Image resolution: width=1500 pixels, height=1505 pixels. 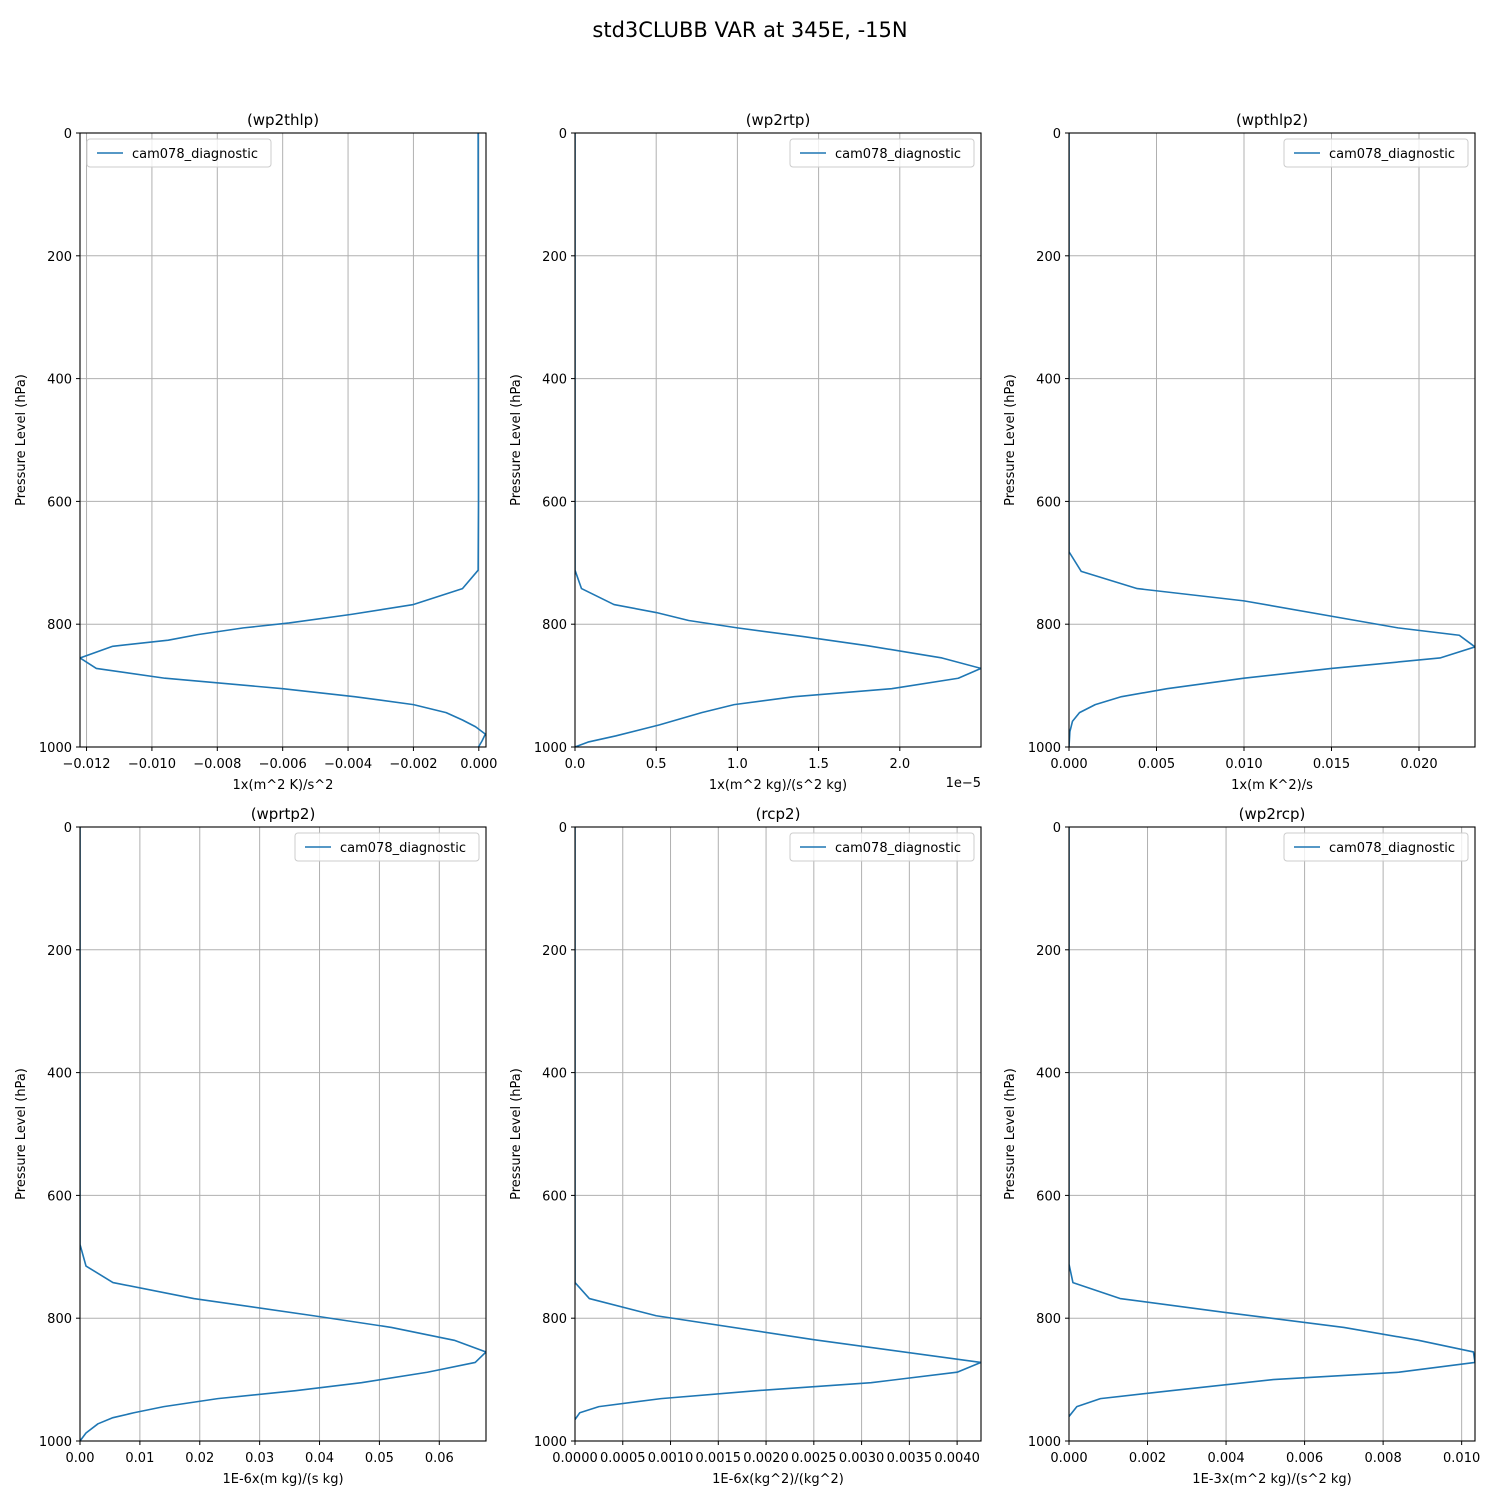 I want to click on x-tick-label: 0.0010, so click(x=671, y=1458).